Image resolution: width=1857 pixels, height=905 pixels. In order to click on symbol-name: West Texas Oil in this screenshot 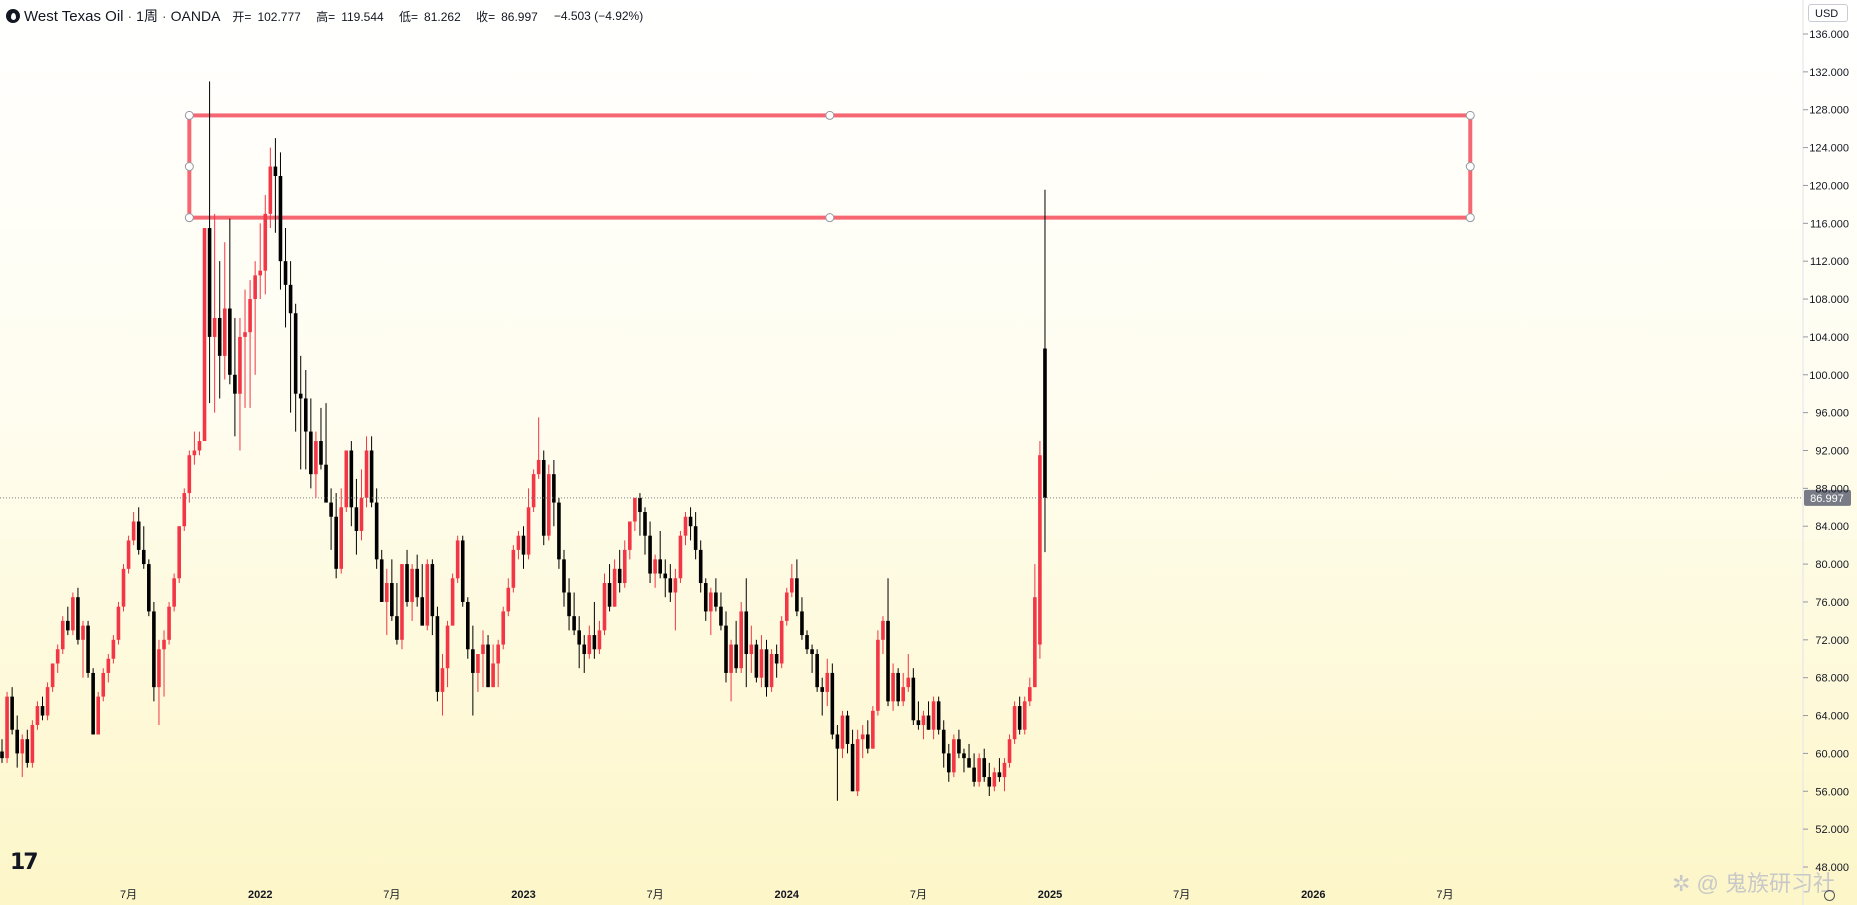, I will do `click(74, 16)`.